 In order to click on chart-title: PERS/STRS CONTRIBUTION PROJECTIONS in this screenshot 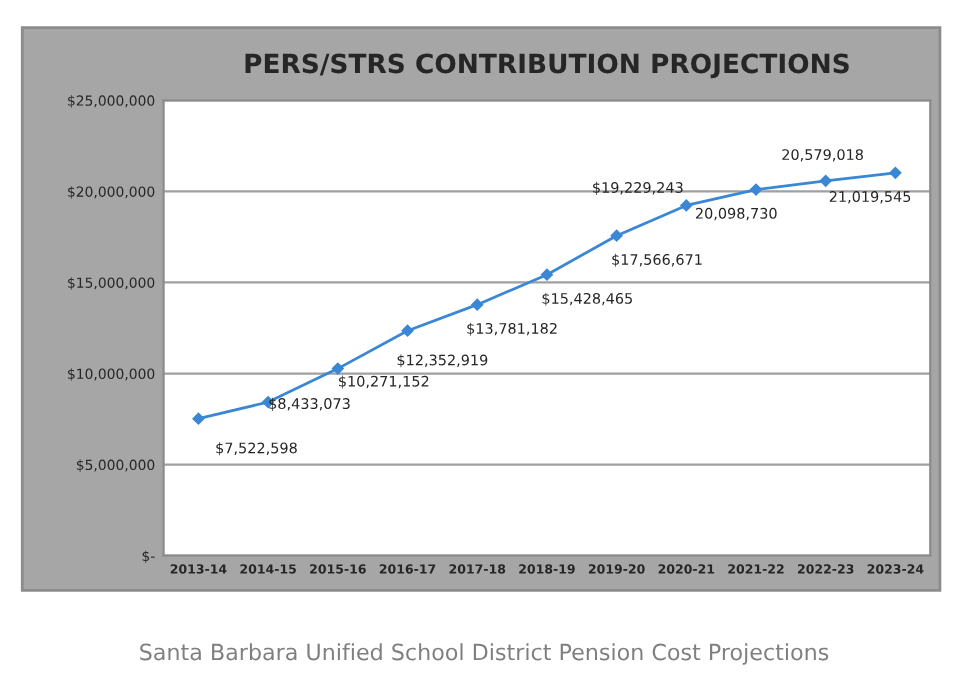, I will do `click(547, 66)`.